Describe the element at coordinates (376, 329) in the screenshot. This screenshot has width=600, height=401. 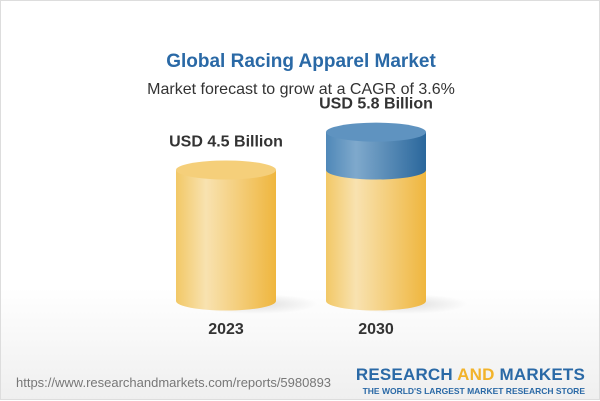
I see `category-label: 2030` at that location.